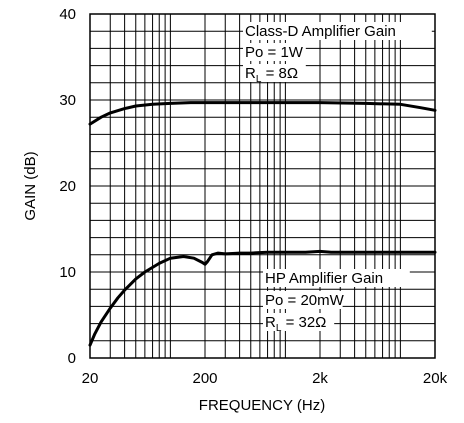 This screenshot has height=423, width=464. I want to click on y-tick-labels: 0 10 20 30 40, so click(67, 186).